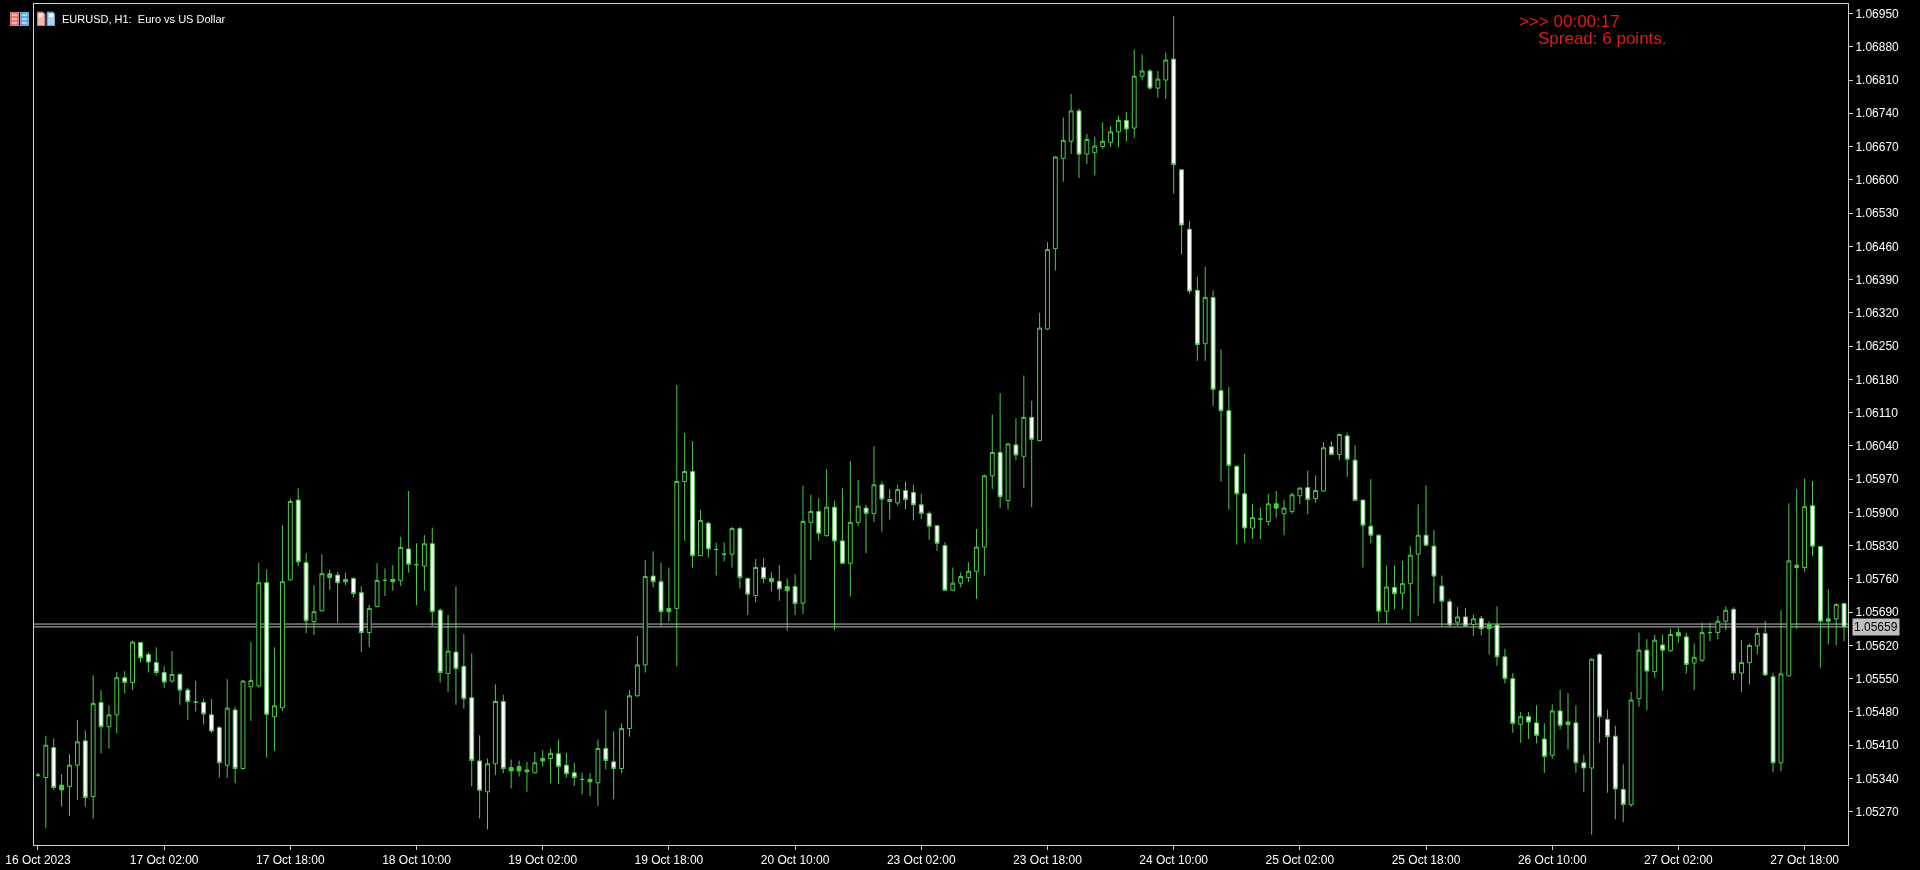  What do you see at coordinates (1048, 860) in the screenshot?
I see `x-tick-label: 23 Oct 18:00` at bounding box center [1048, 860].